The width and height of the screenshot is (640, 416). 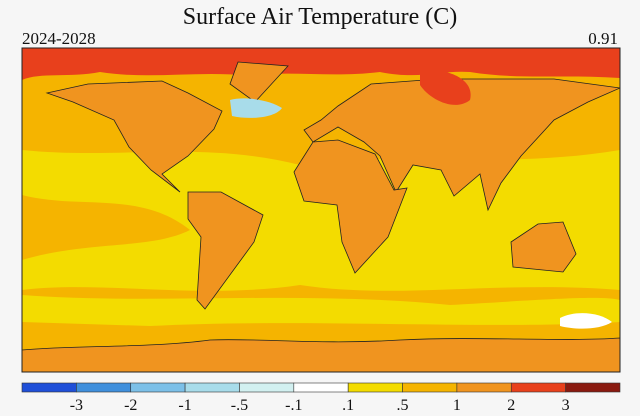 What do you see at coordinates (184, 405) in the screenshot?
I see `colorbar-label: -1` at bounding box center [184, 405].